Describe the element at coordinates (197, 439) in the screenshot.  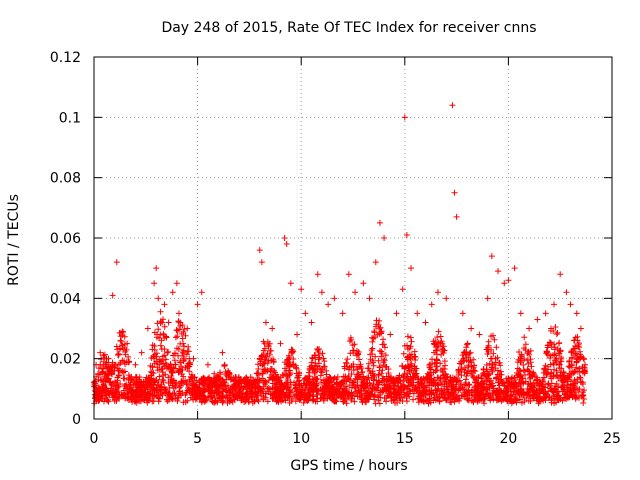
I see `x-tick-label: 5` at that location.